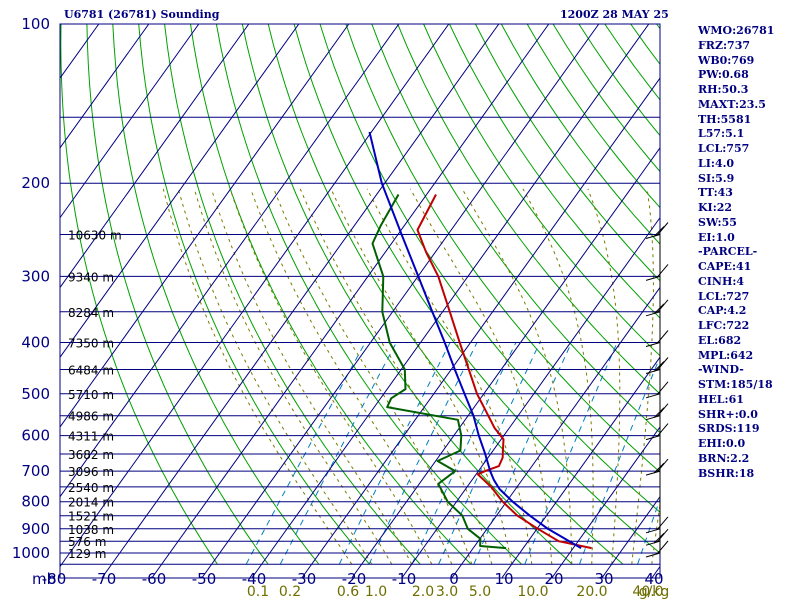 Image resolution: width=800 pixels, height=600 pixels. Describe the element at coordinates (503, 579) in the screenshot. I see `temperature-tick-label: 10` at that location.